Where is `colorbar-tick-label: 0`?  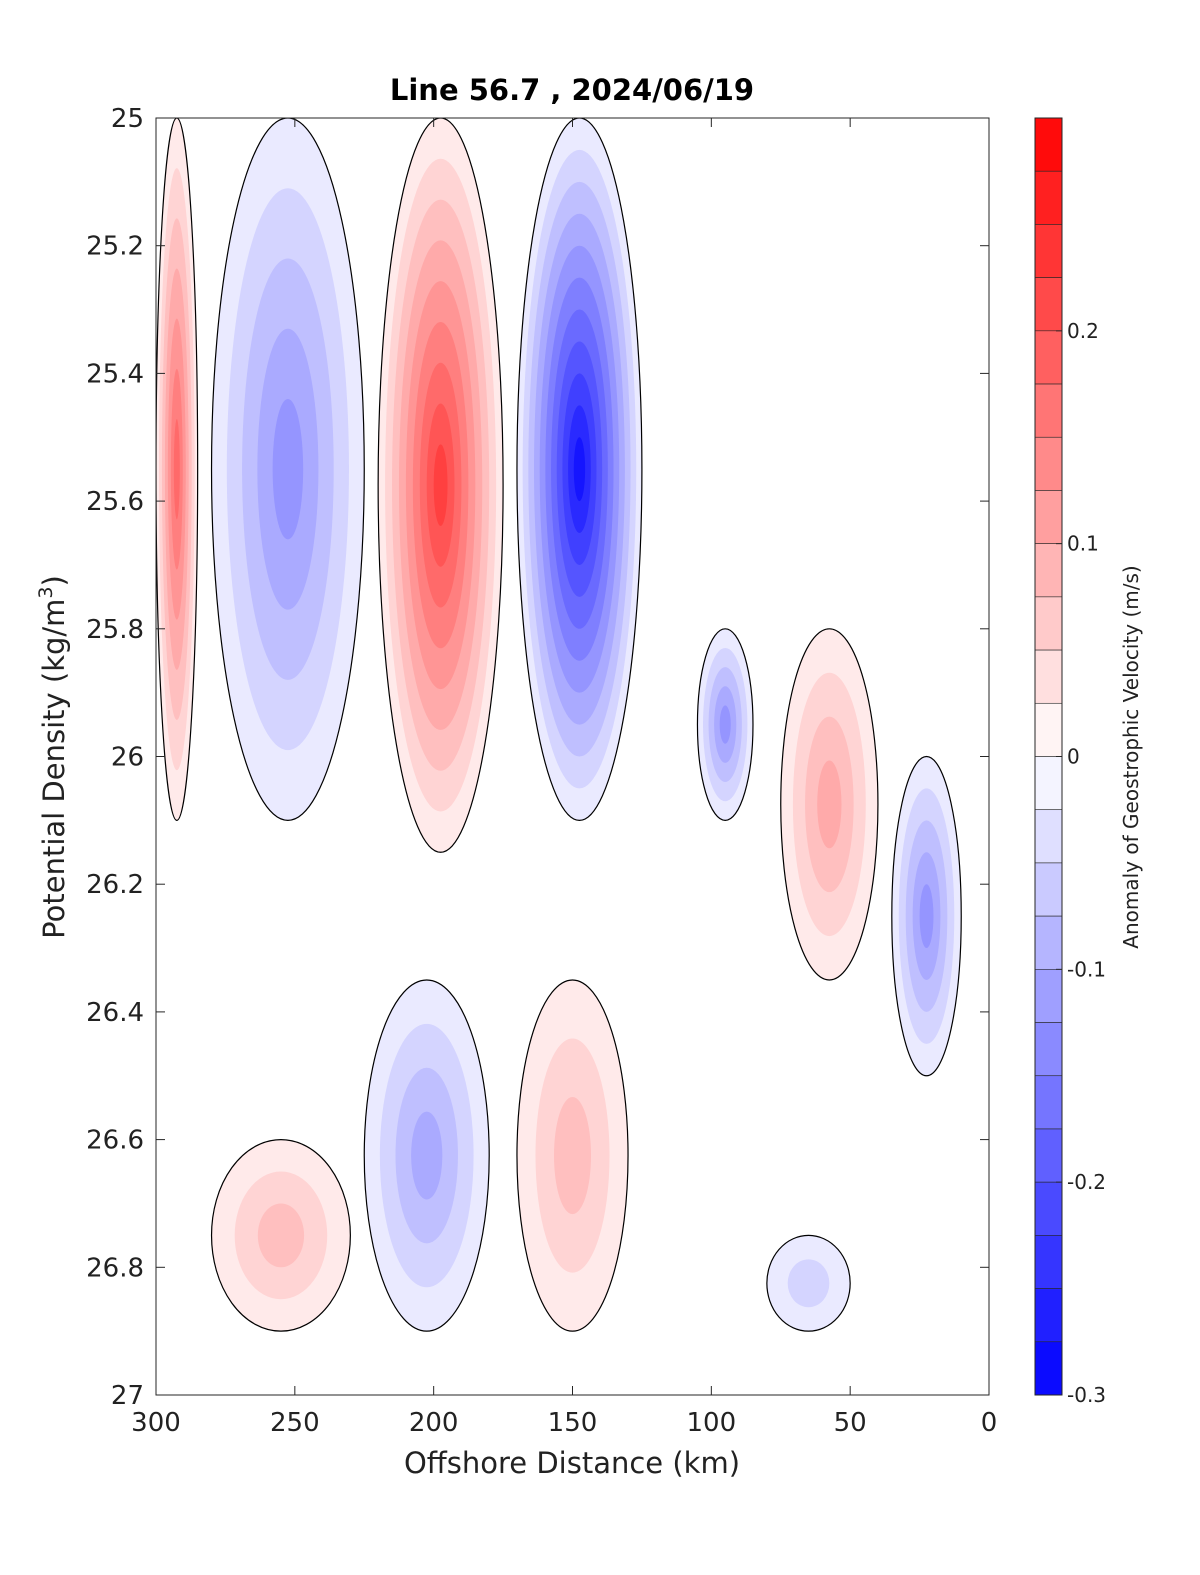
colorbar-tick-label: 0 is located at coordinates (1073, 757).